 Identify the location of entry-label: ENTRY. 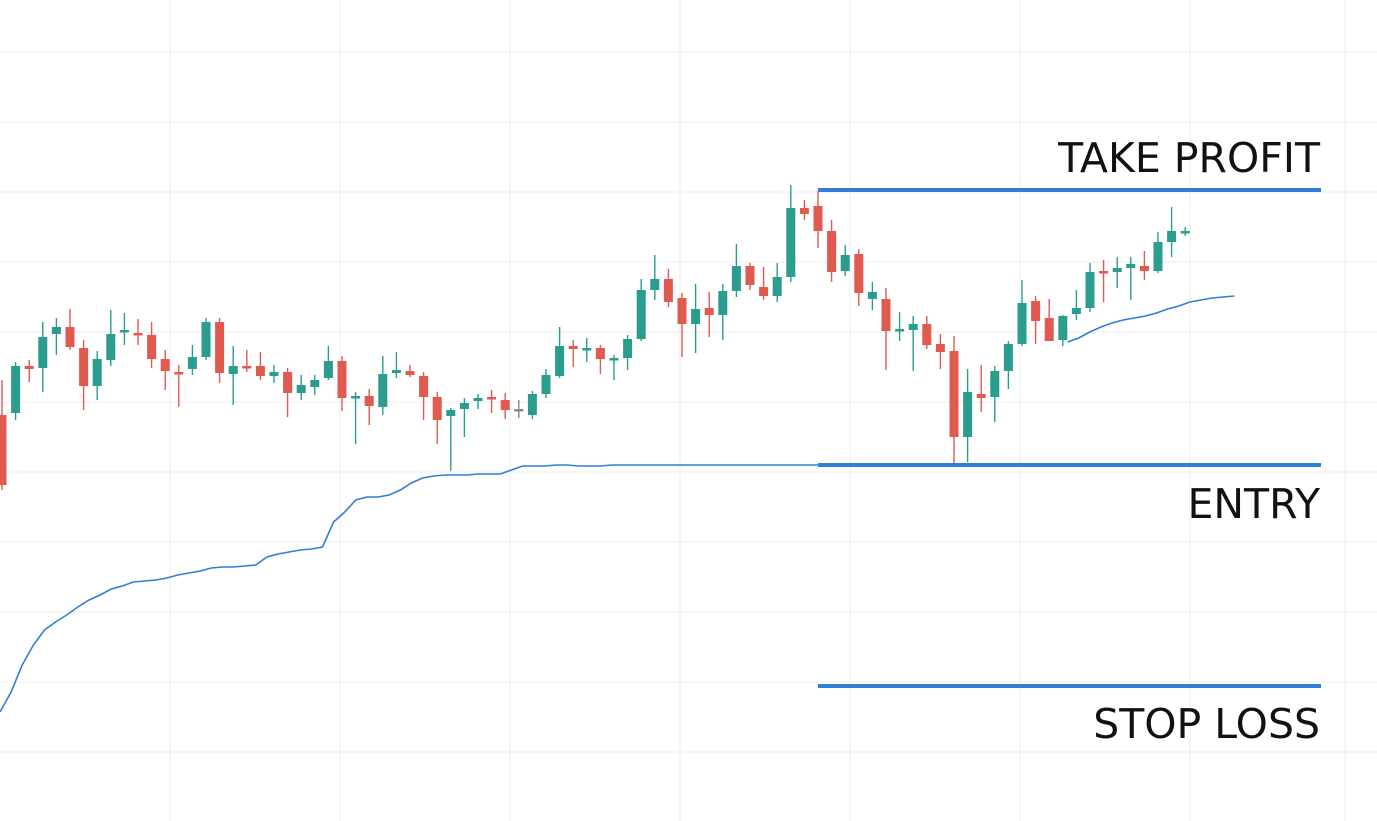
(1253, 504).